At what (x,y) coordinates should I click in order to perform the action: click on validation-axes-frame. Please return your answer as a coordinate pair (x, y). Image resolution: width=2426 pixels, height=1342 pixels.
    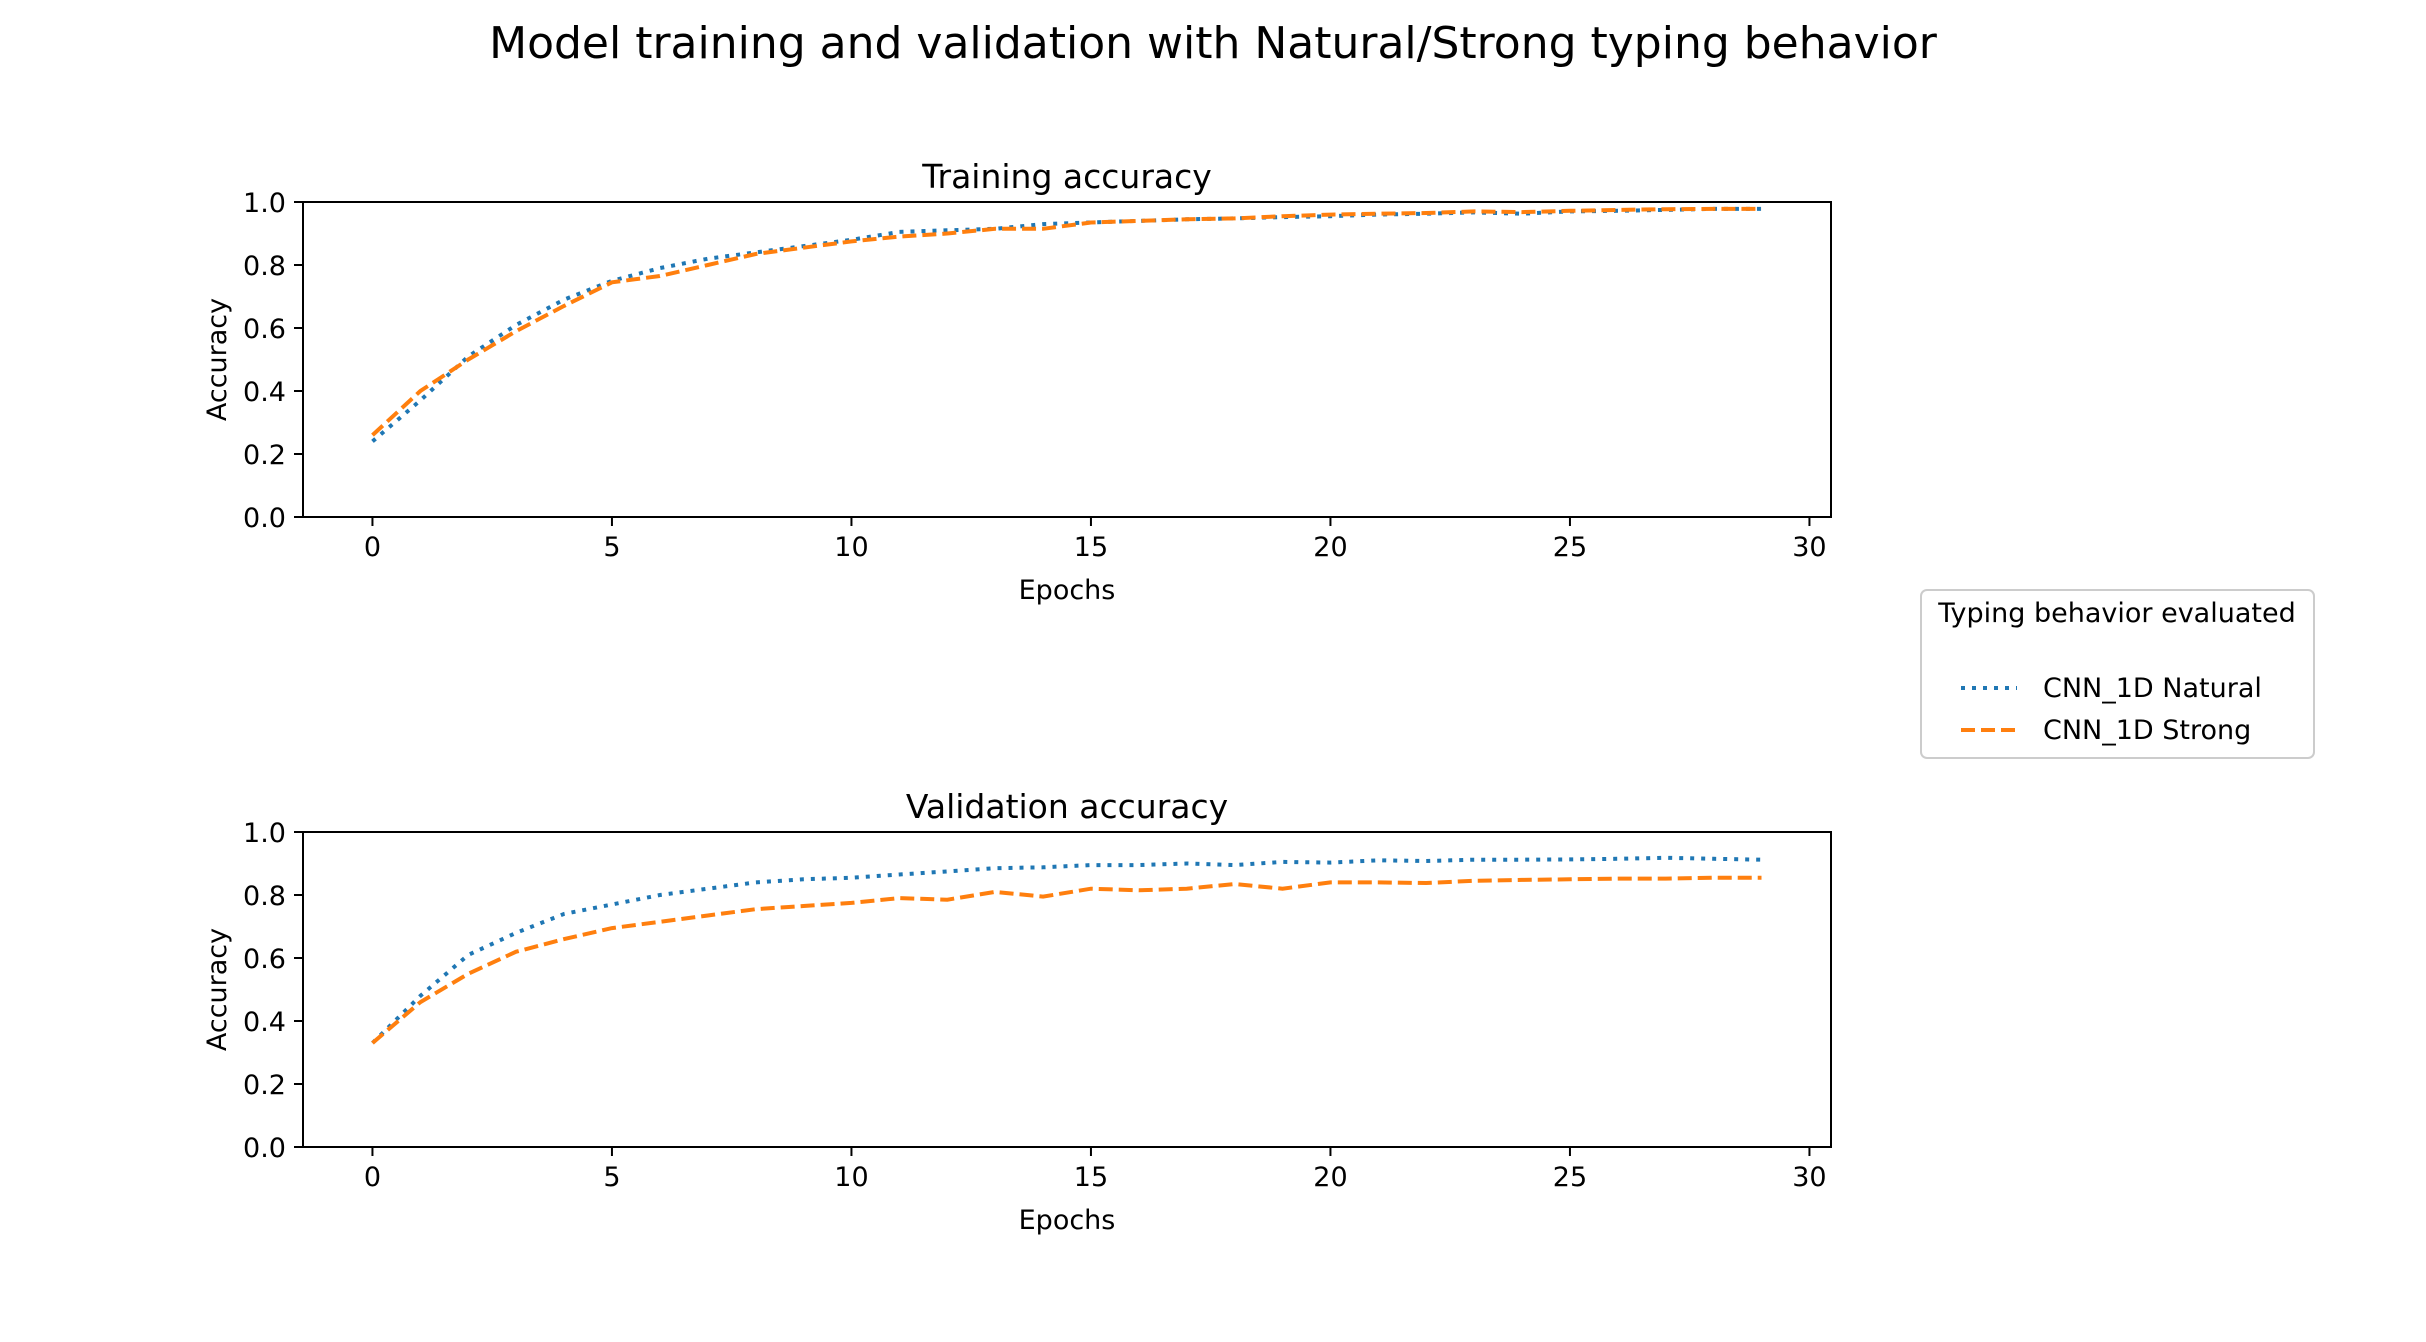
    Looking at the image, I should click on (1067, 989).